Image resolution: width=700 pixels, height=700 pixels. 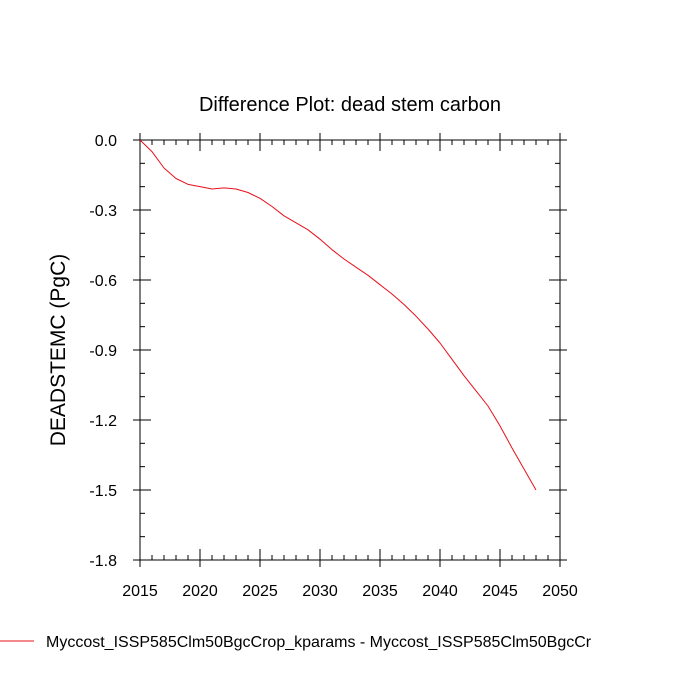 What do you see at coordinates (140, 591) in the screenshot?
I see `x-tick-label: 2015` at bounding box center [140, 591].